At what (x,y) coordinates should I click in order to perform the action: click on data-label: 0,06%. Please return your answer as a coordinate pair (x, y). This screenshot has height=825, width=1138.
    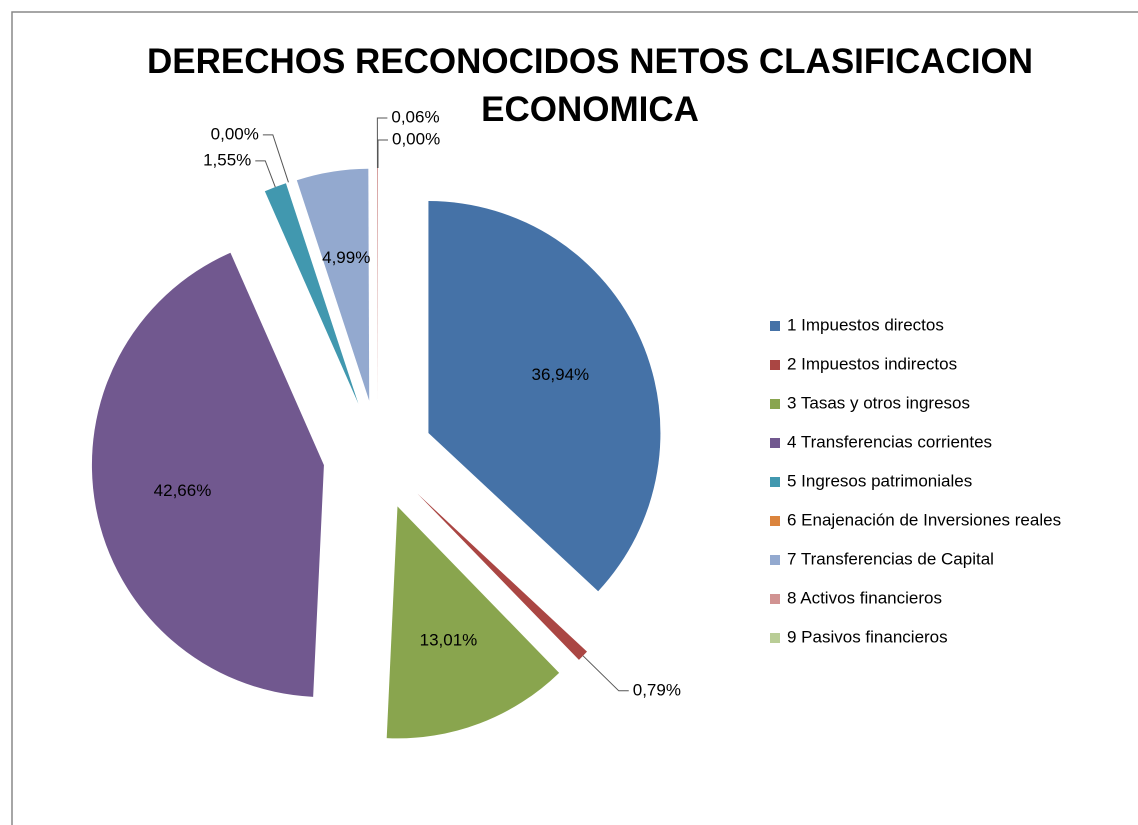
    Looking at the image, I should click on (415, 116).